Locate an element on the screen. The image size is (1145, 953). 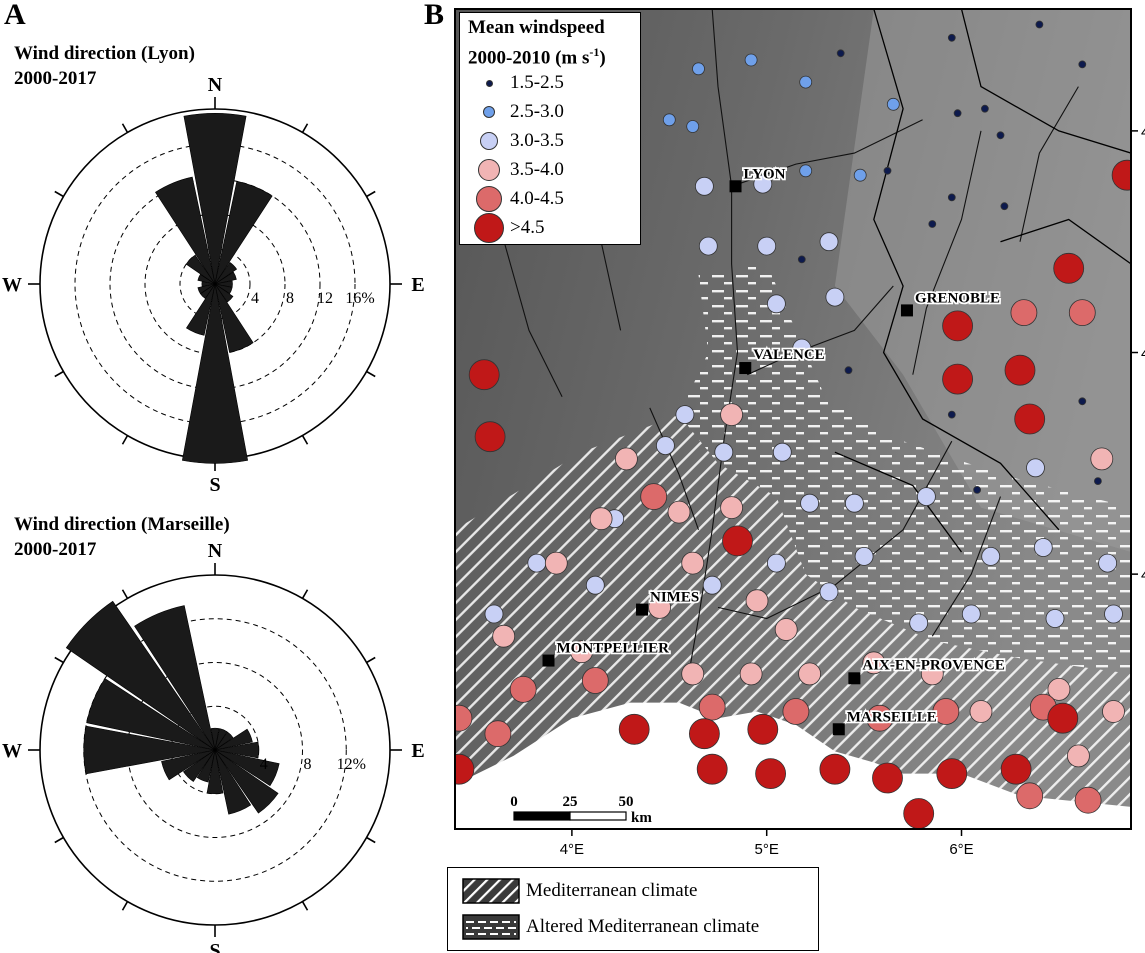
dash-swatch is located at coordinates (491, 927).